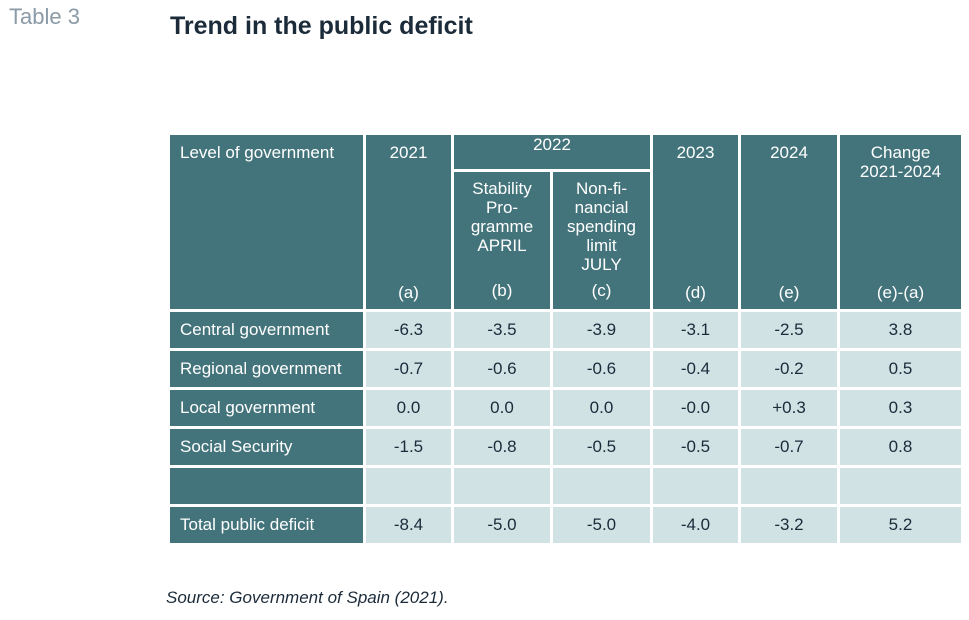  What do you see at coordinates (408, 486) in the screenshot?
I see `cell-2021` at bounding box center [408, 486].